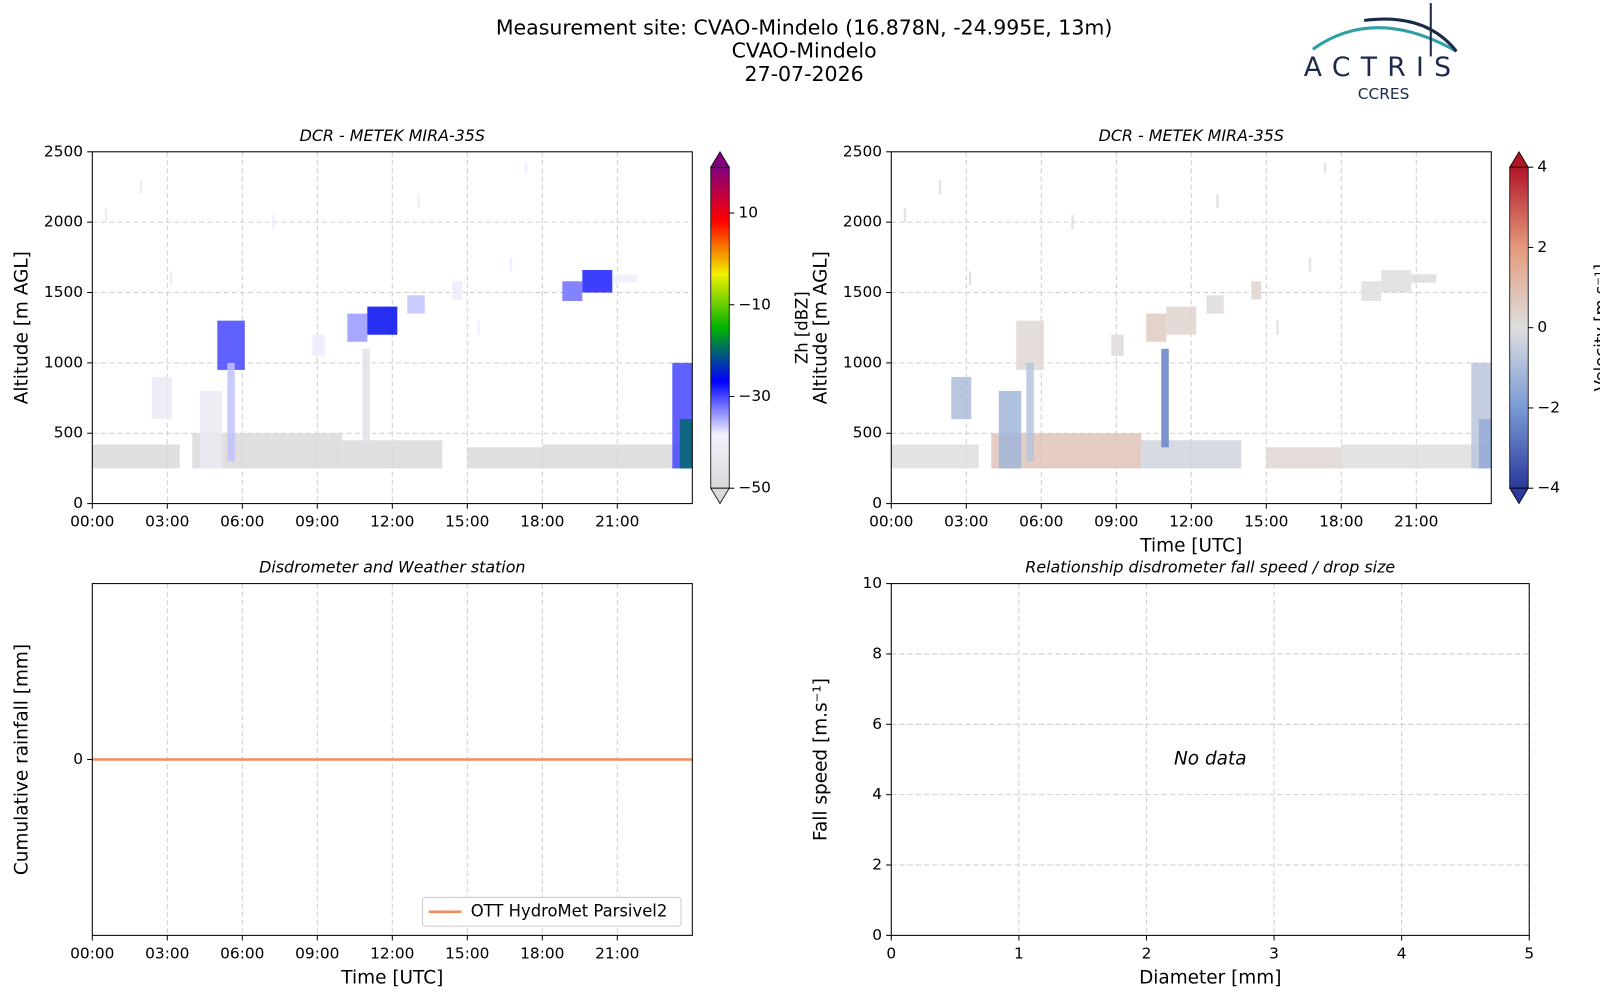 The image size is (1600, 1000). I want to click on x-tick-label: 2, so click(1147, 953).